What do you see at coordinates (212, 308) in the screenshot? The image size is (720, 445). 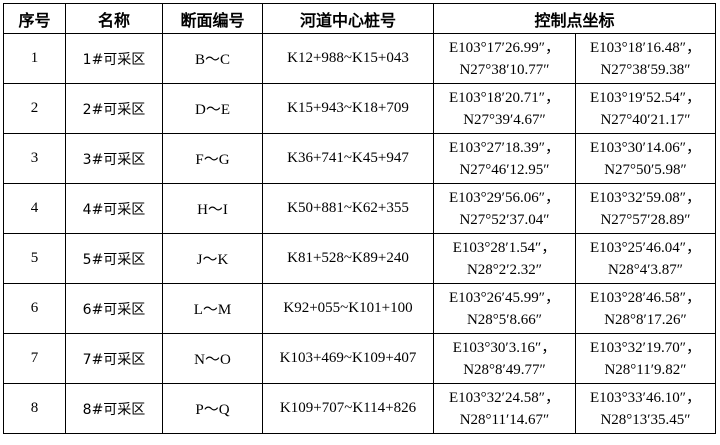 I see `row-section: L～M` at bounding box center [212, 308].